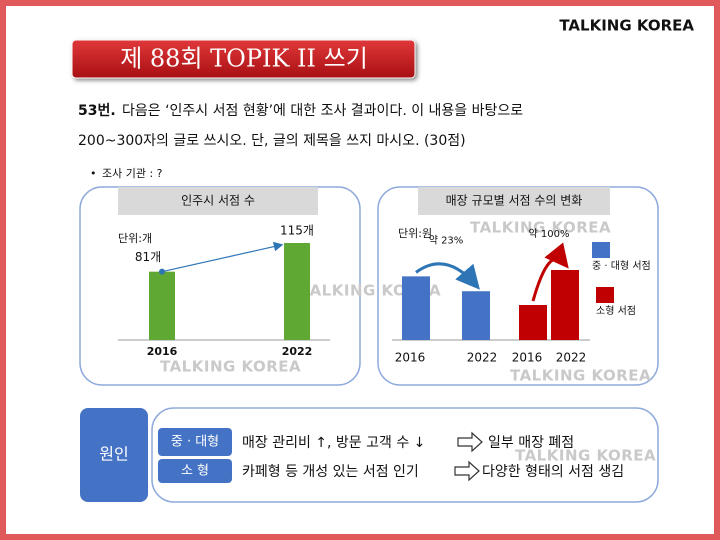  I want to click on data-label: 115개, so click(297, 231).